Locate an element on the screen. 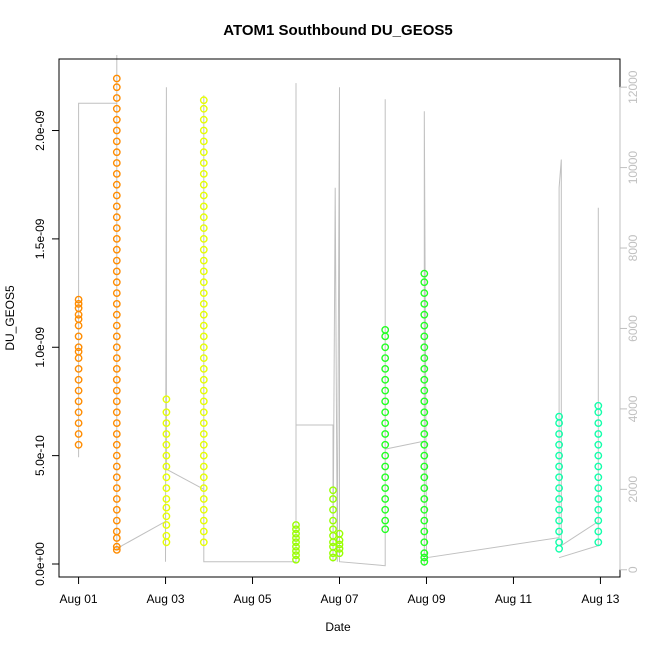 This screenshot has width=650, height=650. right-y-tick-label: 8000 is located at coordinates (633, 247).